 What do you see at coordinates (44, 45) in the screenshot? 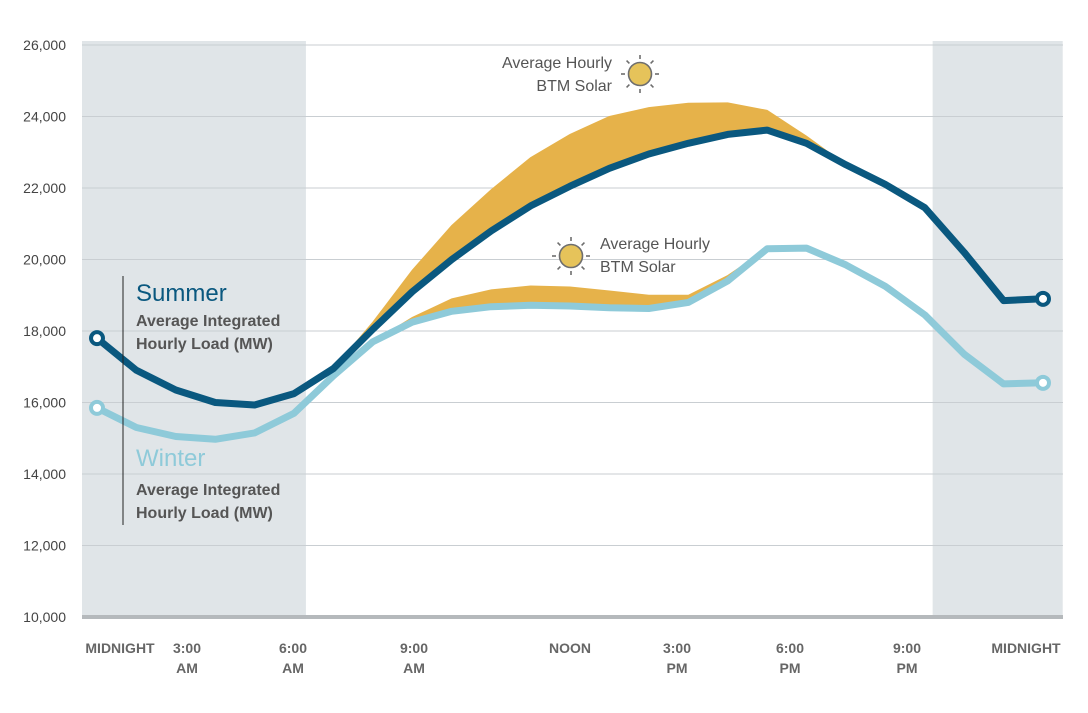
I see `y-tick-label: 26,000` at bounding box center [44, 45].